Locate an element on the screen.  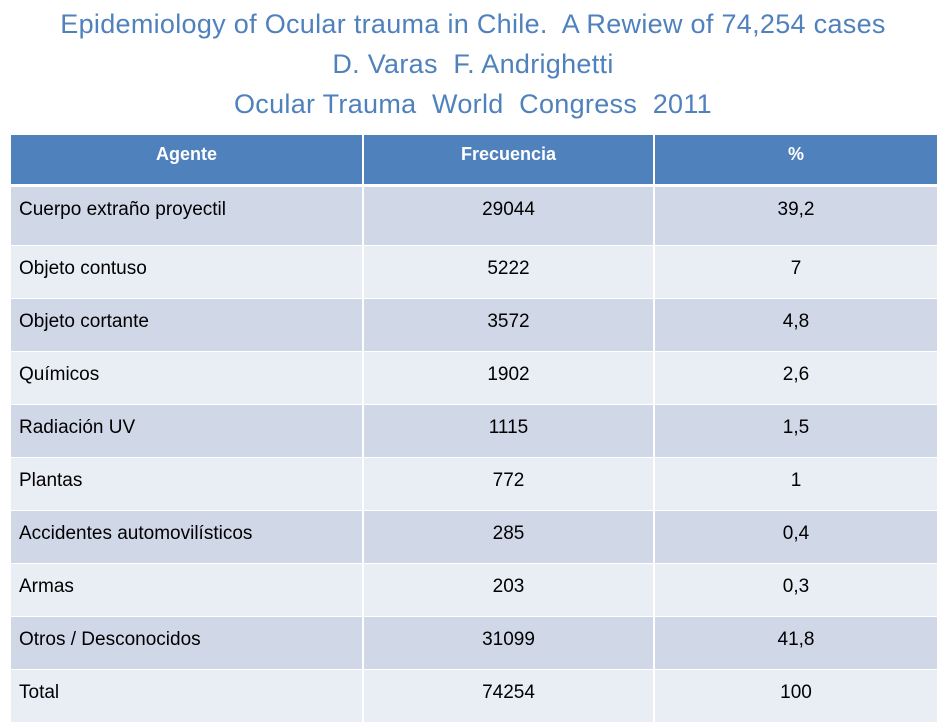
cell-agente: Químicos is located at coordinates (187, 377).